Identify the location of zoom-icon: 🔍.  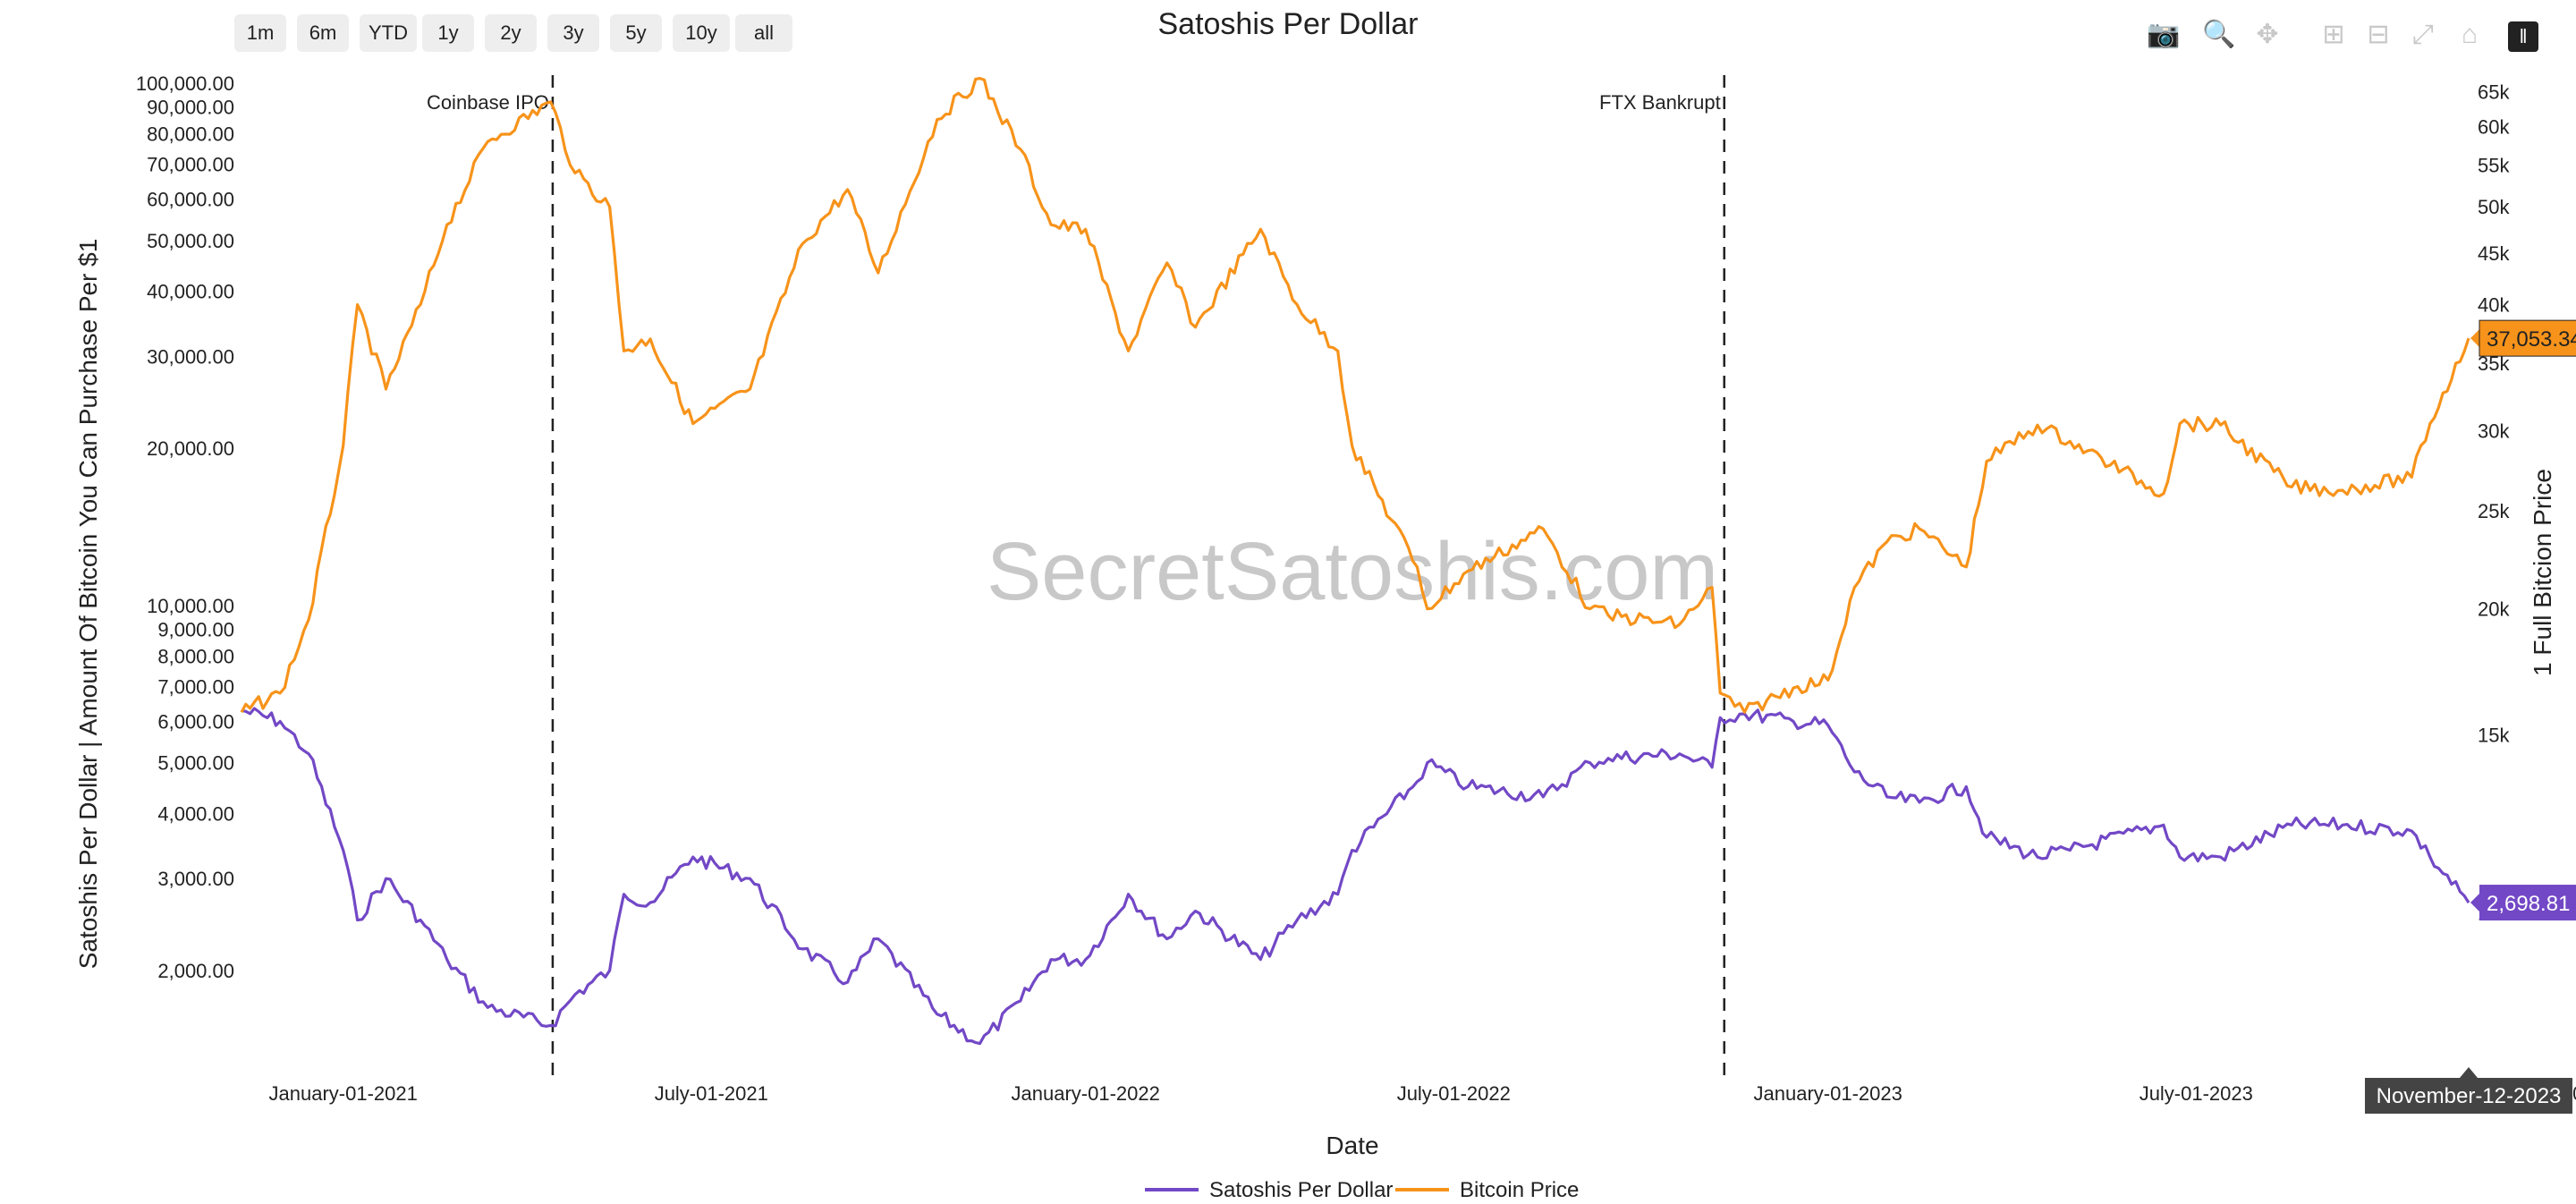
(2219, 34).